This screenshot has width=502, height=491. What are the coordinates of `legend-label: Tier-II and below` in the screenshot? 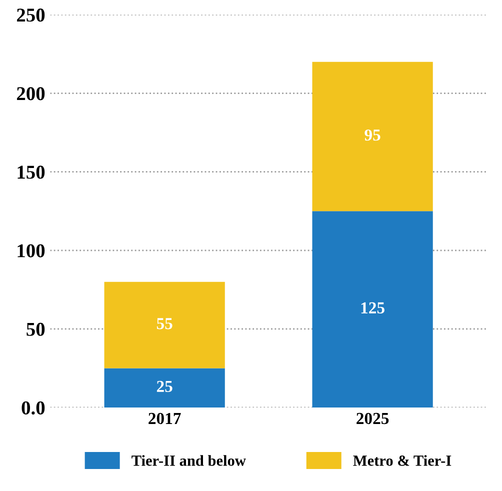 It's located at (189, 460).